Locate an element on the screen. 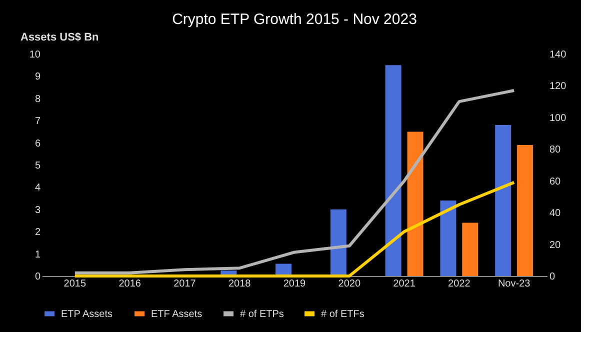 The height and width of the screenshot is (340, 600). y2-tick-label: 140 is located at coordinates (558, 55).